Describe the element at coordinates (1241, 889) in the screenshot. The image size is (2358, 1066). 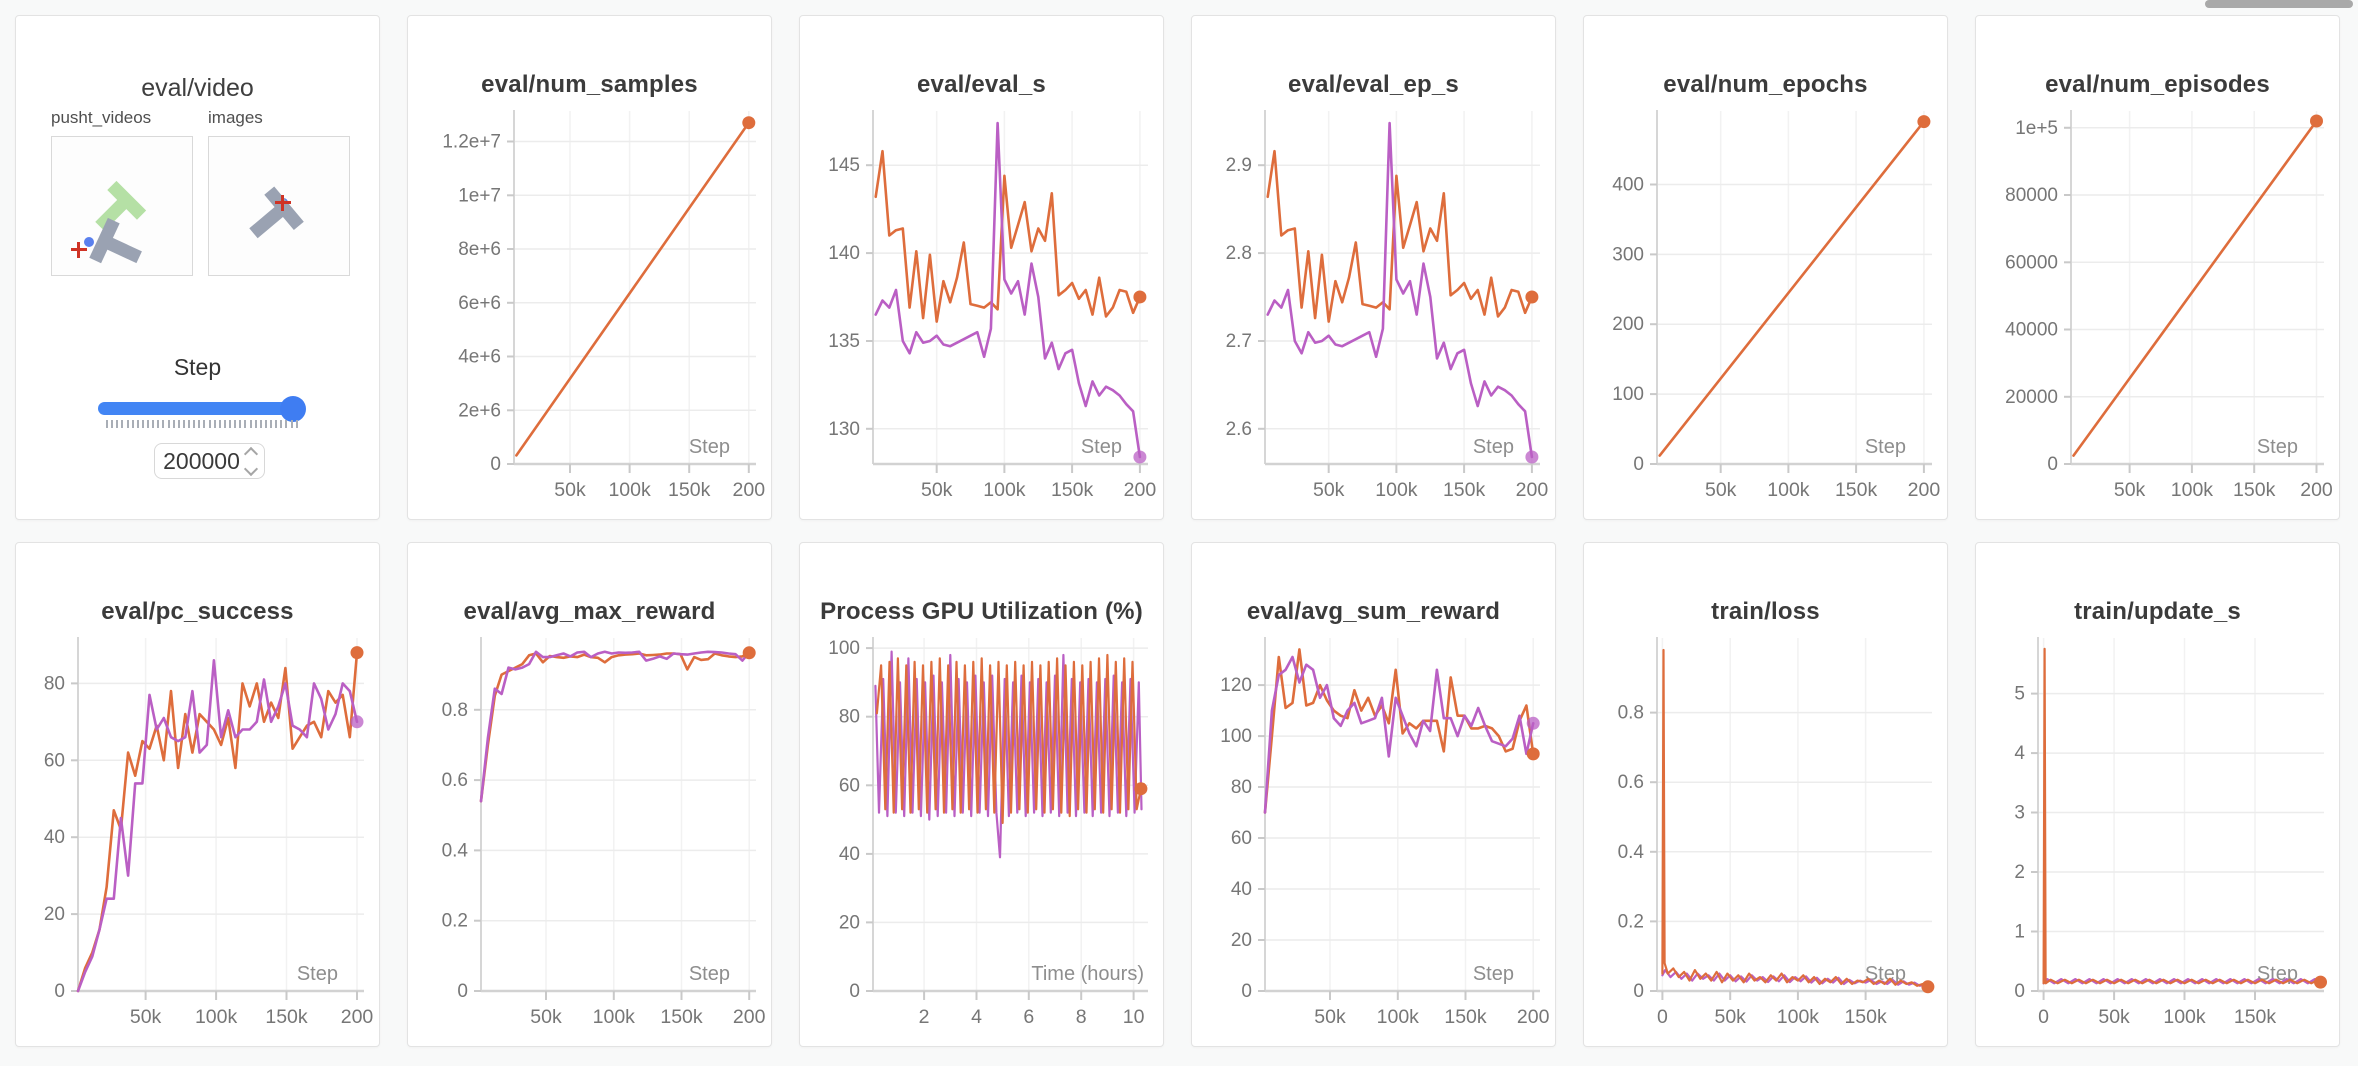
I see `y-tick-label: 40` at that location.